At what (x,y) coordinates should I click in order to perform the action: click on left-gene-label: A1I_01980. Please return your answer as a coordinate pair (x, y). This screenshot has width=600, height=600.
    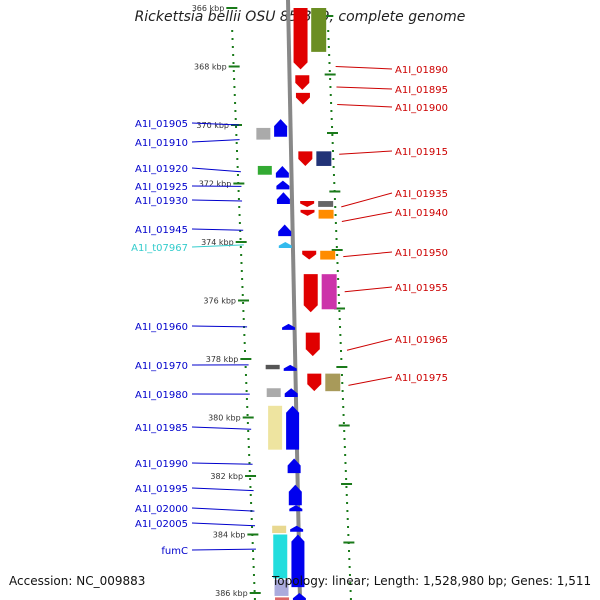
    Looking at the image, I should click on (161, 395).